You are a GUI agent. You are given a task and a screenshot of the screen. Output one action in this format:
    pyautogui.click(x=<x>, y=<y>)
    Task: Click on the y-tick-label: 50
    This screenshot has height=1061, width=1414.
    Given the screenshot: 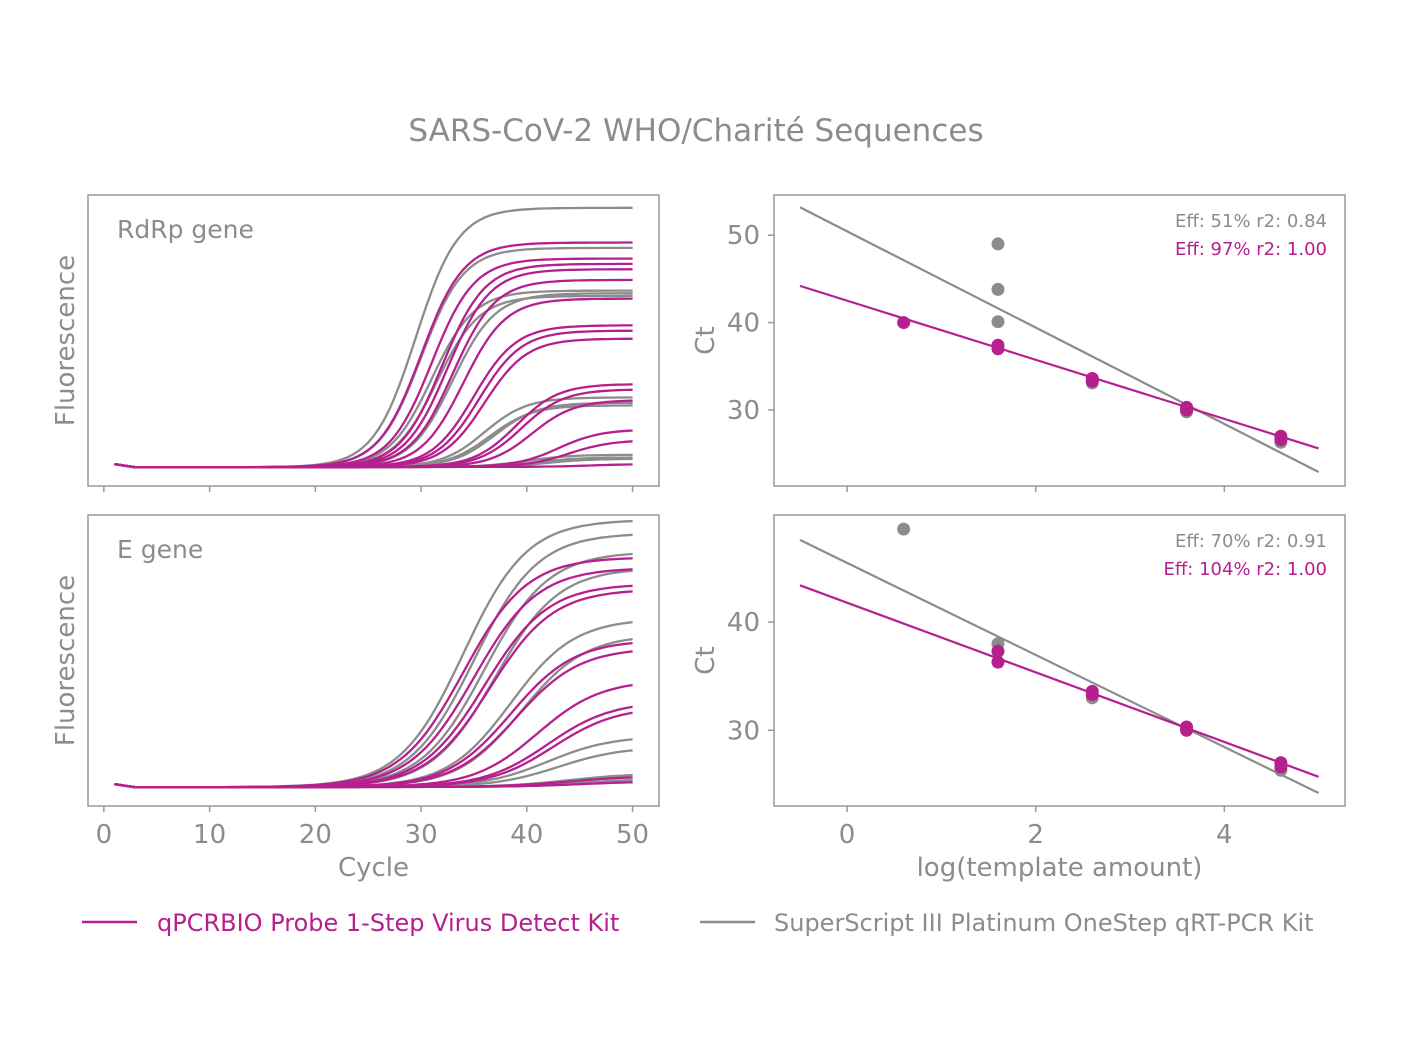 What is the action you would take?
    pyautogui.click(x=743, y=236)
    